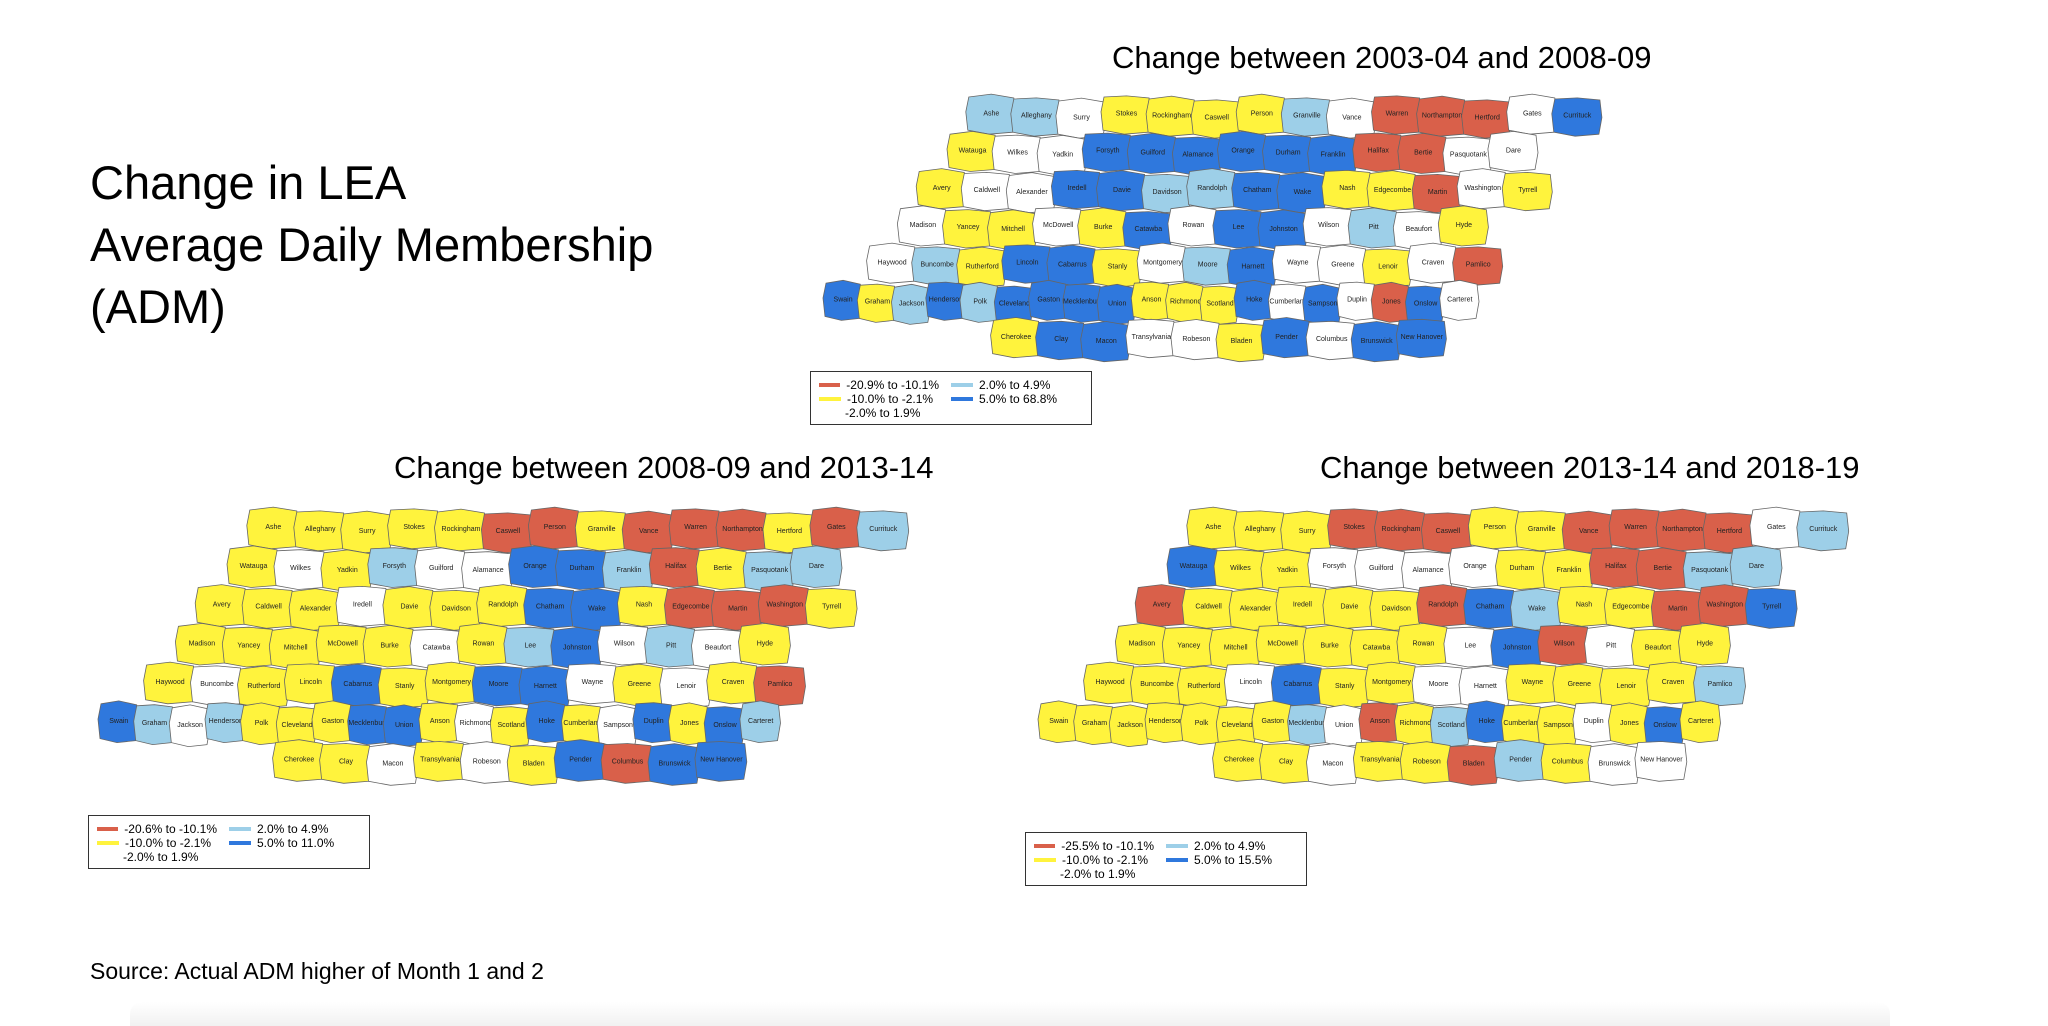 The height and width of the screenshot is (1026, 2048). I want to click on county-label: Harnett, so click(1252, 266).